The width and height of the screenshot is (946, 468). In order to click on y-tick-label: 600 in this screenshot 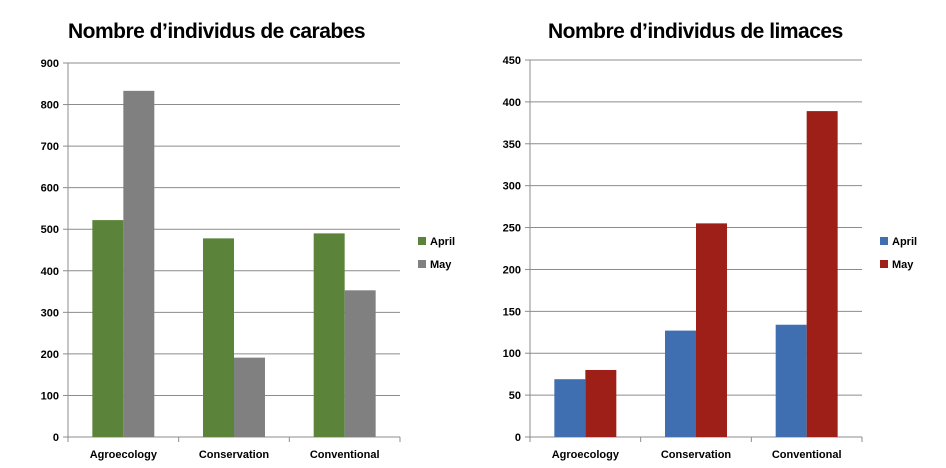, I will do `click(50, 189)`.